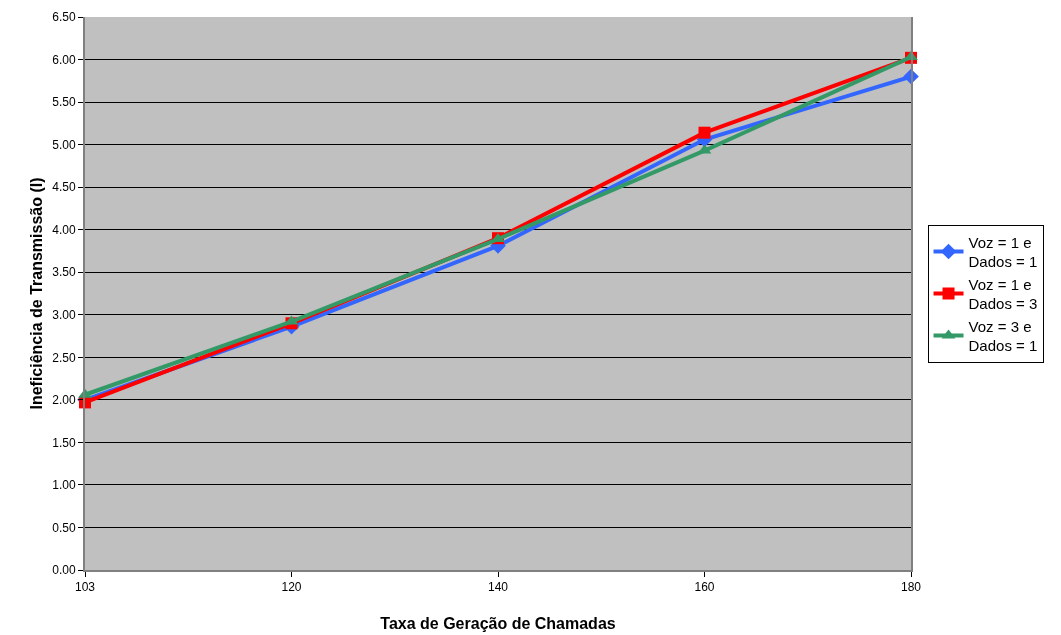 The width and height of the screenshot is (1061, 635). What do you see at coordinates (85, 587) in the screenshot?
I see `x-tick-label: 103` at bounding box center [85, 587].